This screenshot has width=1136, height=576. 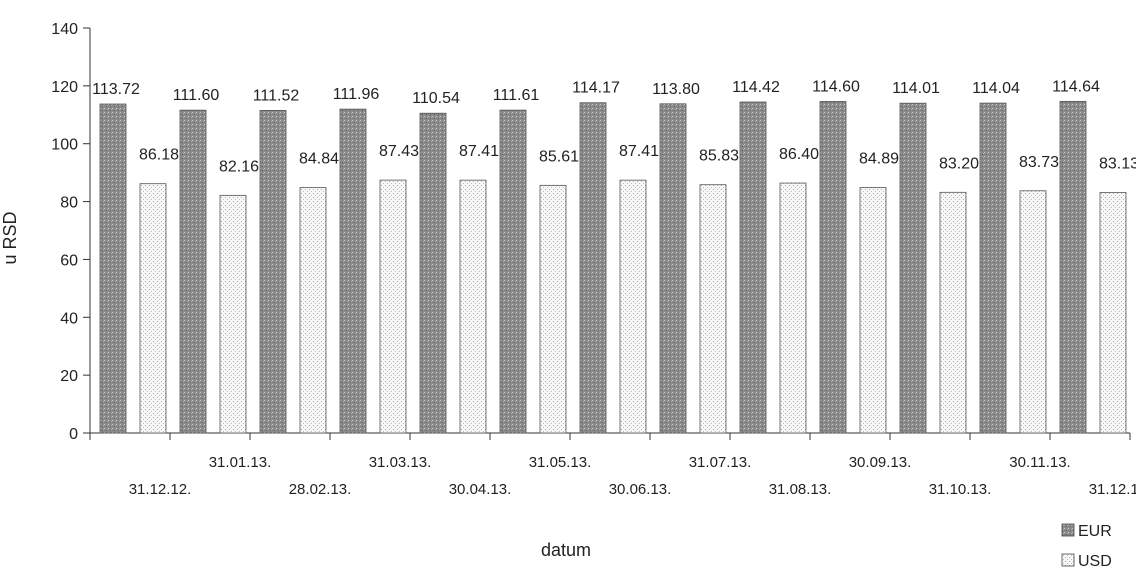 What do you see at coordinates (1086, 546) in the screenshot?
I see `legend: EUR USD` at bounding box center [1086, 546].